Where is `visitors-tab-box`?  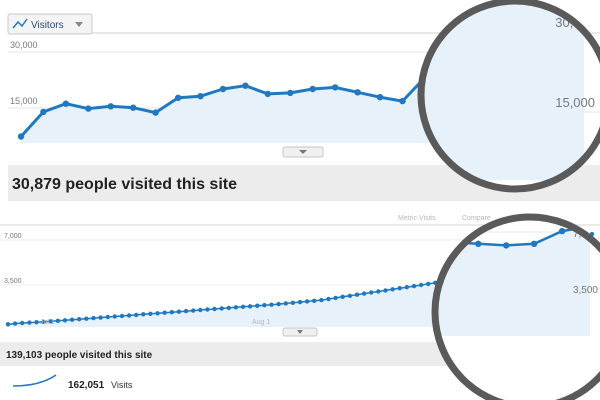 visitors-tab-box is located at coordinates (50, 24).